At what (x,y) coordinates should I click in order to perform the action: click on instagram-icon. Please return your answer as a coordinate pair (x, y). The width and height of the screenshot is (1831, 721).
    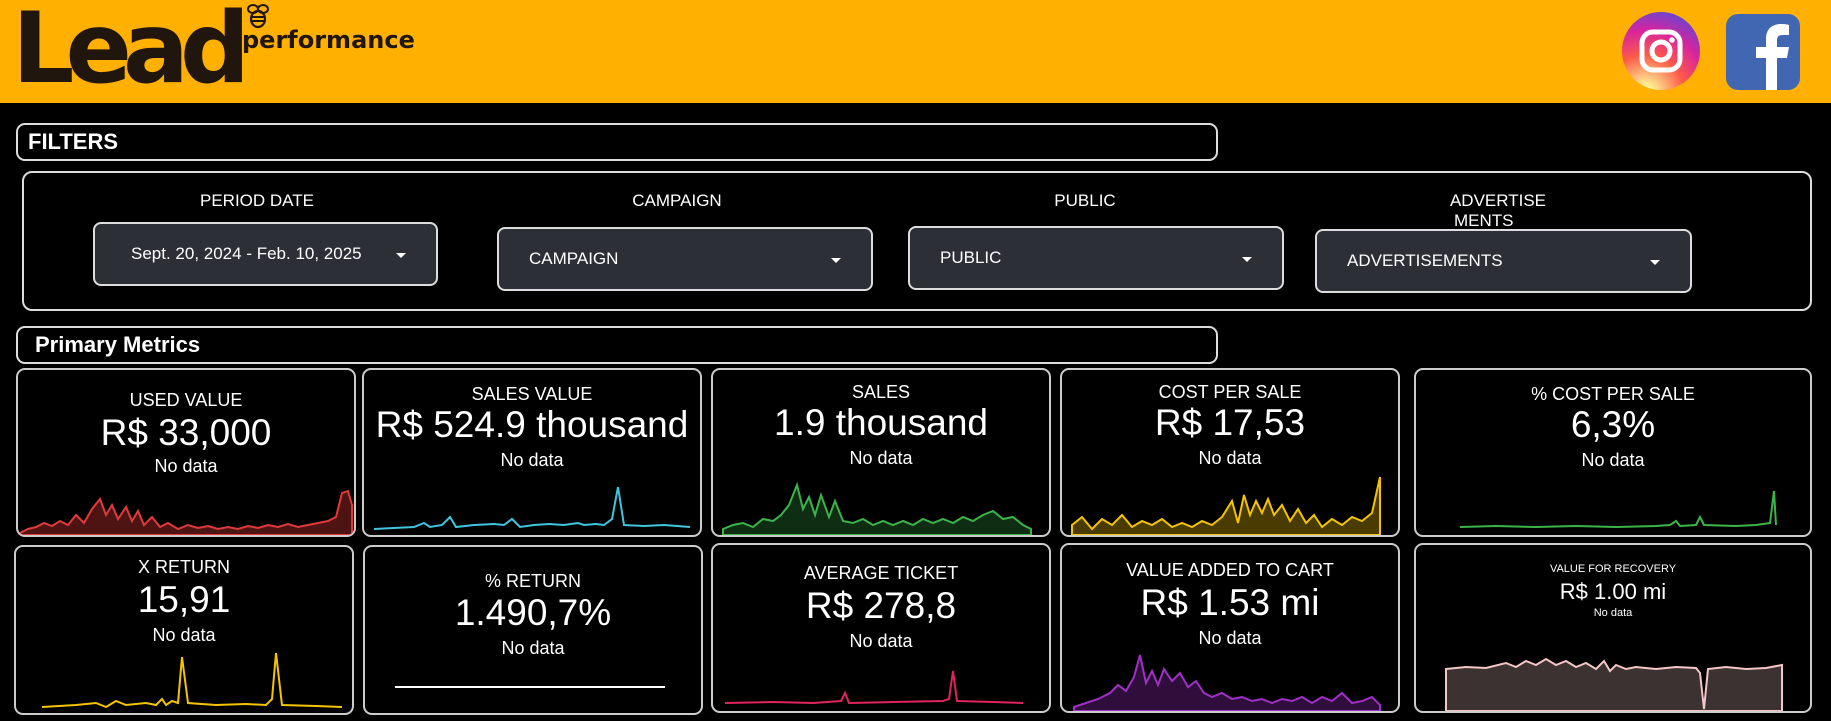
    Looking at the image, I should click on (1661, 51).